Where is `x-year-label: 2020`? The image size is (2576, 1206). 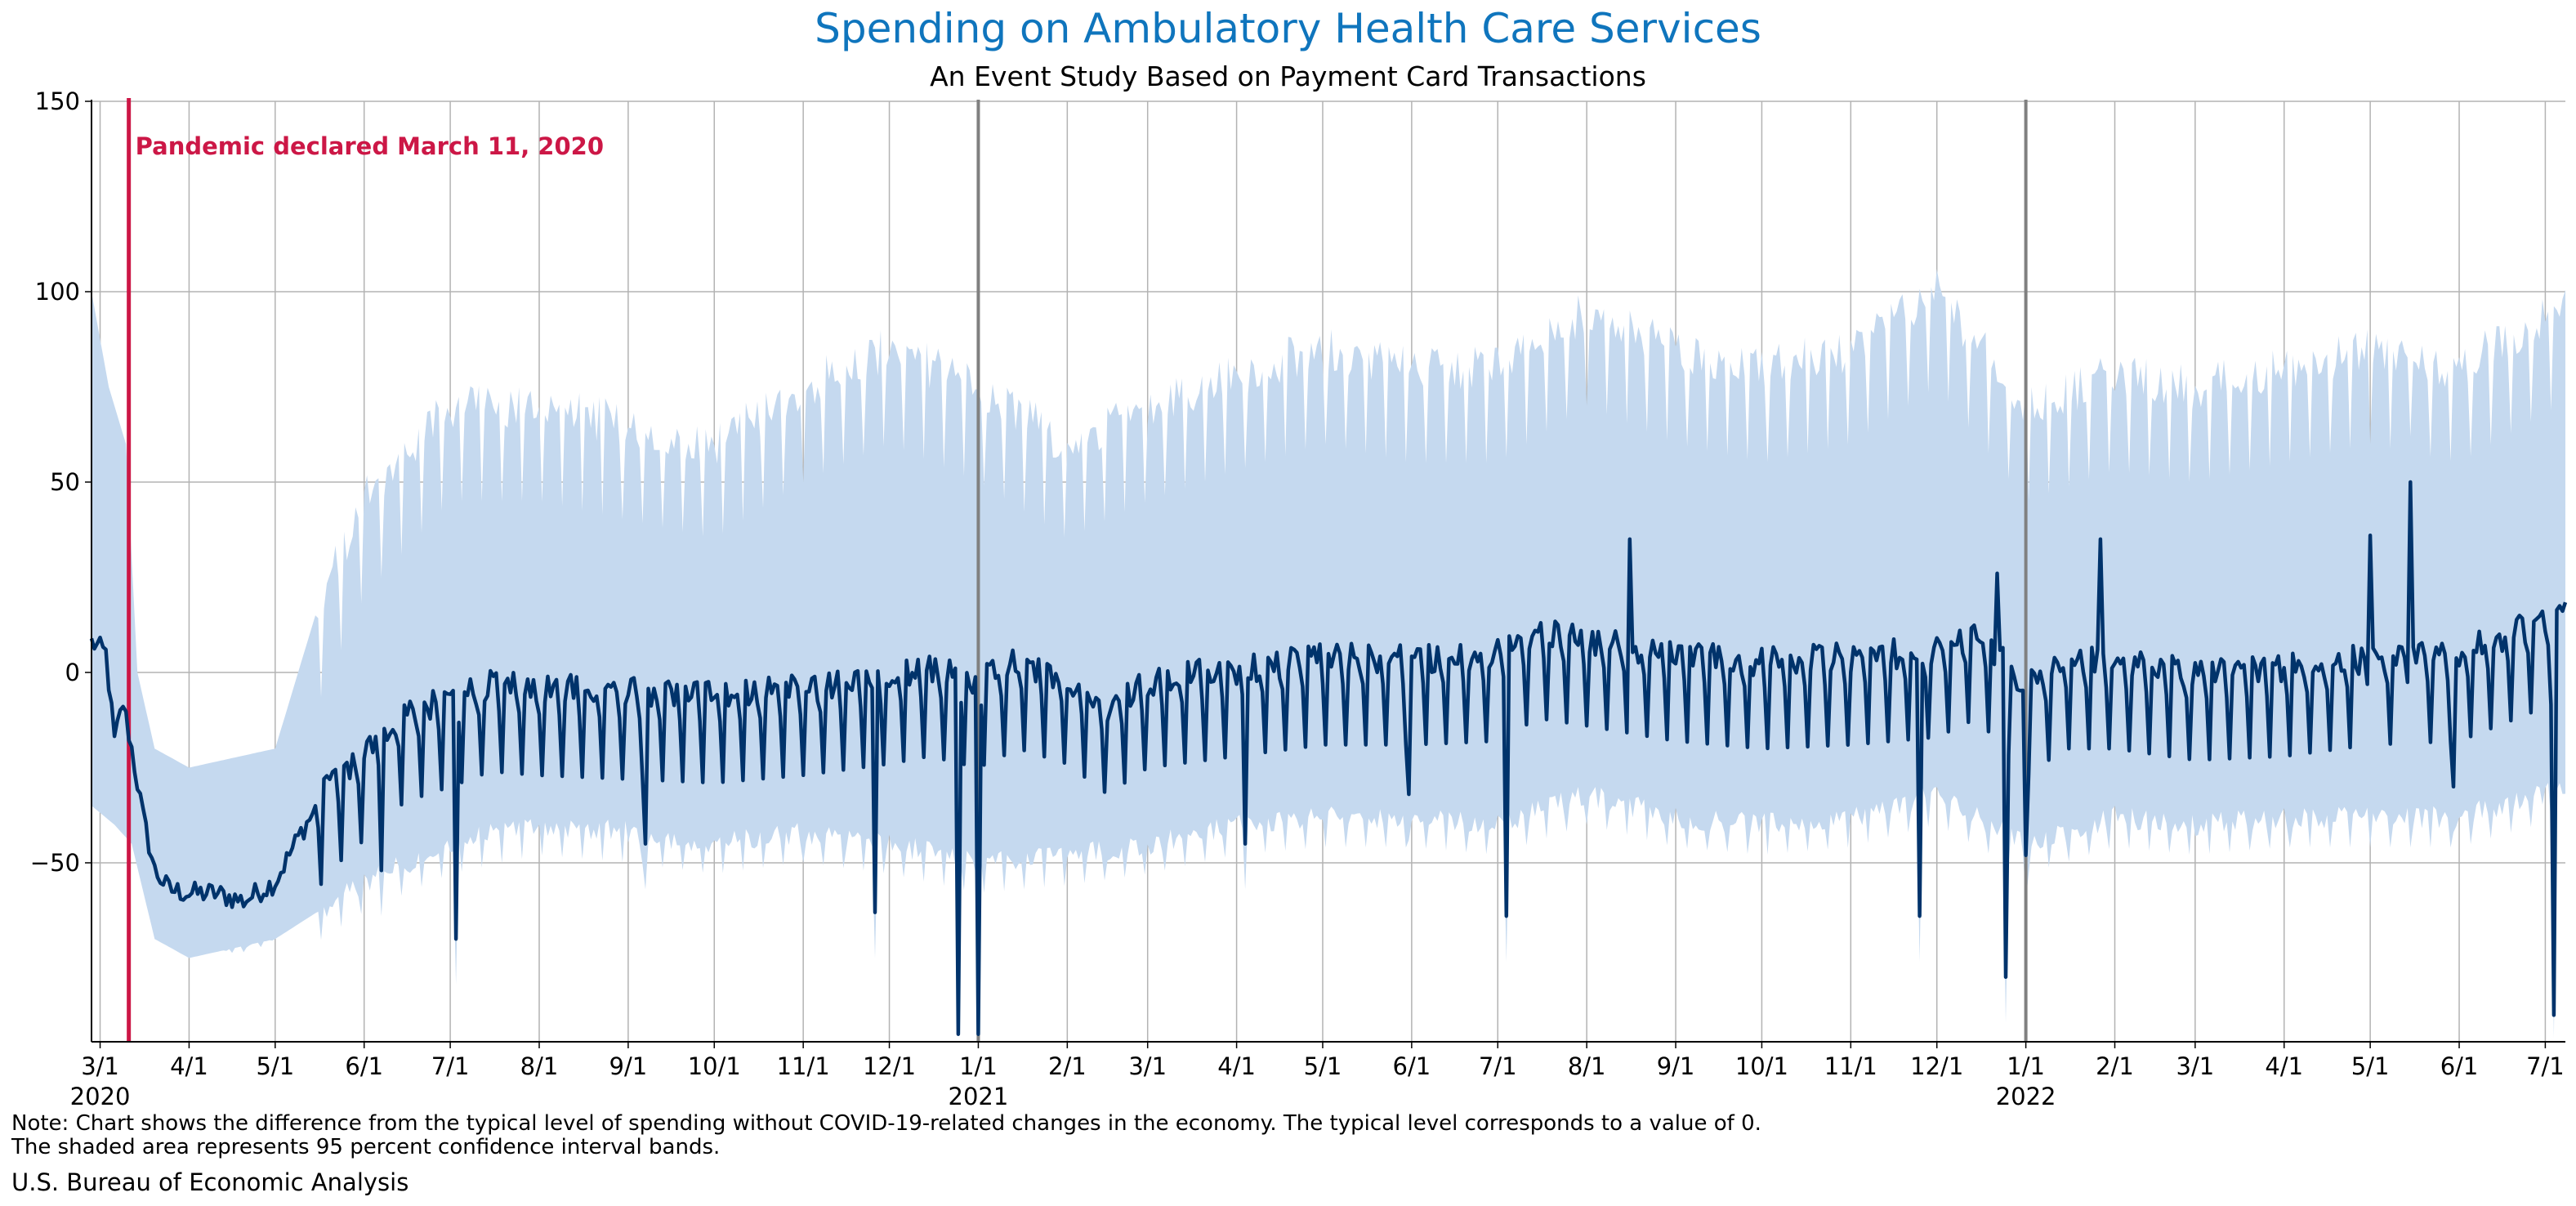
x-year-label: 2020 is located at coordinates (101, 1096).